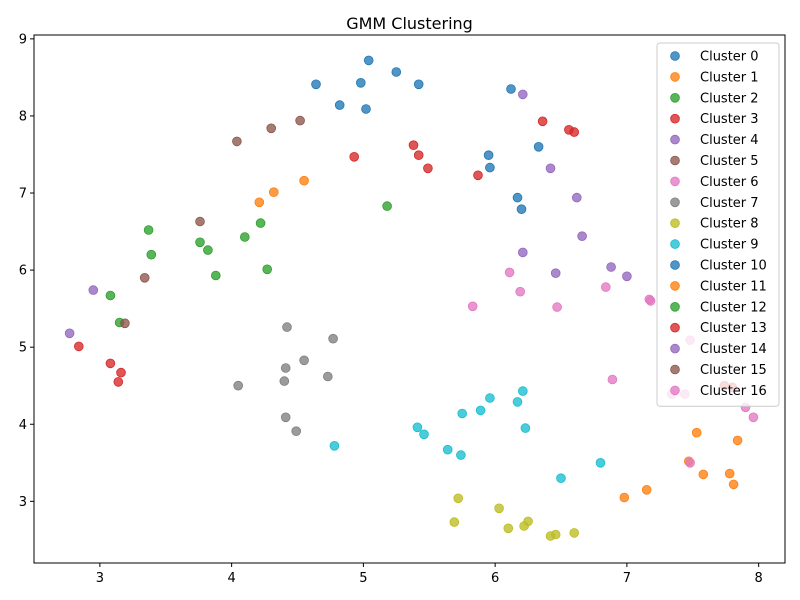 The width and height of the screenshot is (800, 600). I want to click on legend-label: Cluster 10, so click(733, 266).